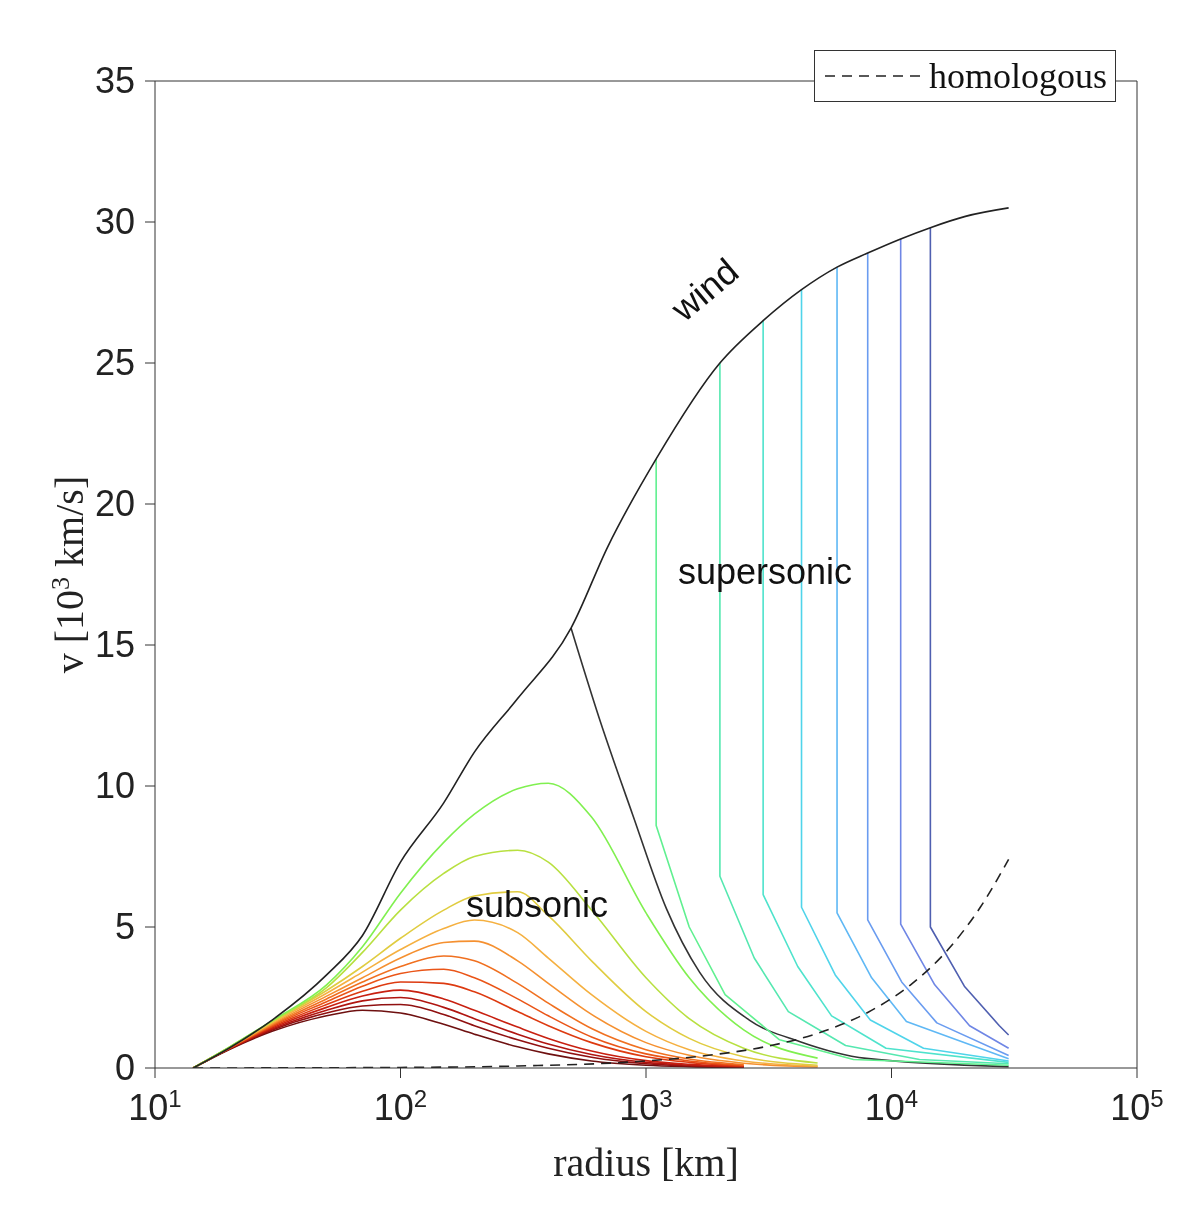 Image resolution: width=1196 pixels, height=1214 pixels. Describe the element at coordinates (1017, 76) in the screenshot. I see `legend-label: homologous` at that location.